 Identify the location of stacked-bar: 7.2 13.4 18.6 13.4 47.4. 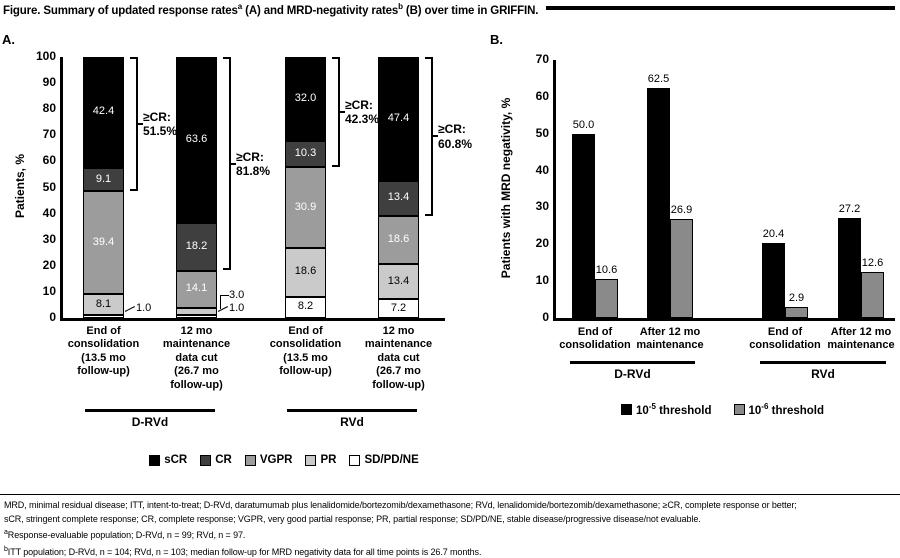
(398, 187).